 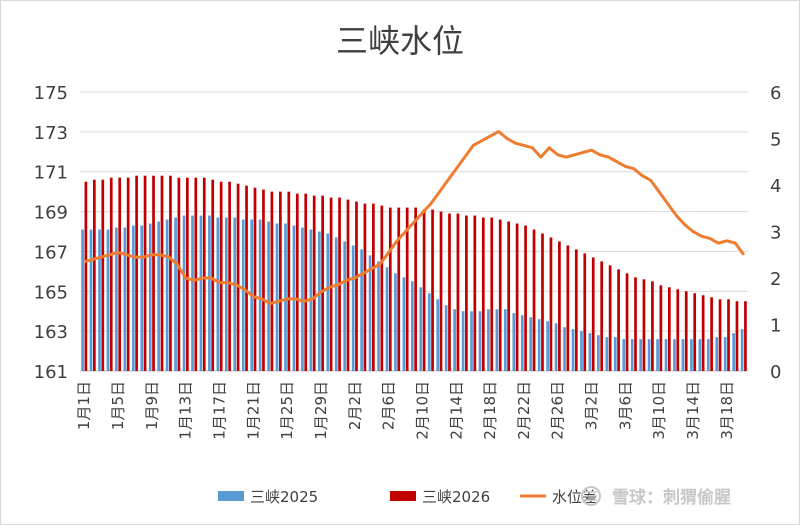 What do you see at coordinates (423, 410) in the screenshot?
I see `x-axis-tick-label: 2月10日` at bounding box center [423, 410].